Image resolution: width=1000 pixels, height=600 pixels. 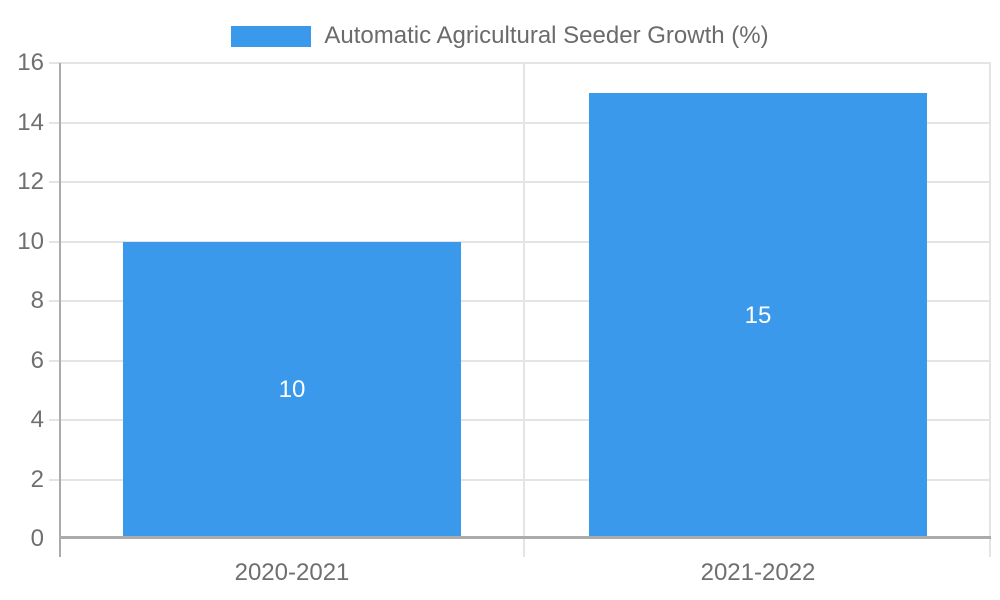 What do you see at coordinates (60, 310) in the screenshot?
I see `y-axis-line` at bounding box center [60, 310].